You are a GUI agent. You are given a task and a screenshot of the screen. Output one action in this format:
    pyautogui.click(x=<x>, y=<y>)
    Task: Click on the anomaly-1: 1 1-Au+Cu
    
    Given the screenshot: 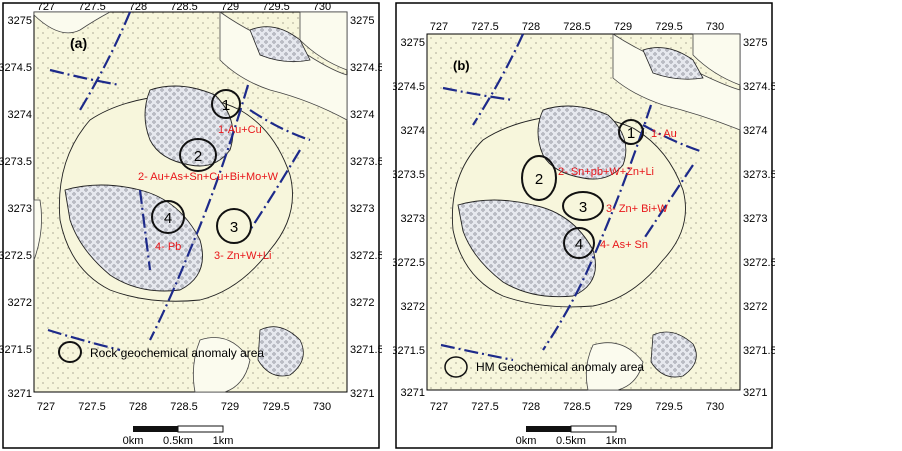 What is the action you would take?
    pyautogui.click(x=236, y=112)
    